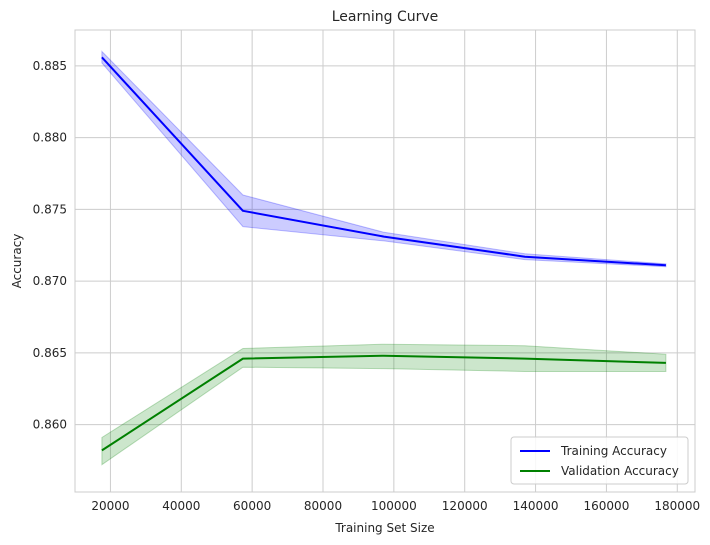  I want to click on x-tick-label: 140000, so click(536, 506).